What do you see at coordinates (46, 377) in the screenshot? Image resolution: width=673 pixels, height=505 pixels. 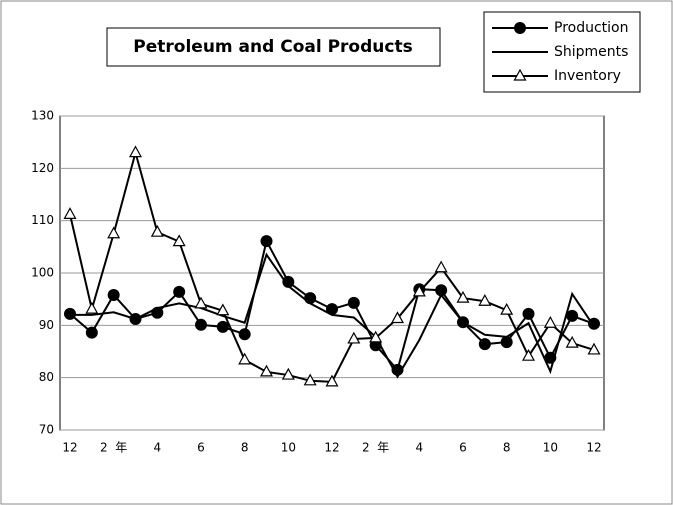 I see `y-tick-label: 80` at bounding box center [46, 377].